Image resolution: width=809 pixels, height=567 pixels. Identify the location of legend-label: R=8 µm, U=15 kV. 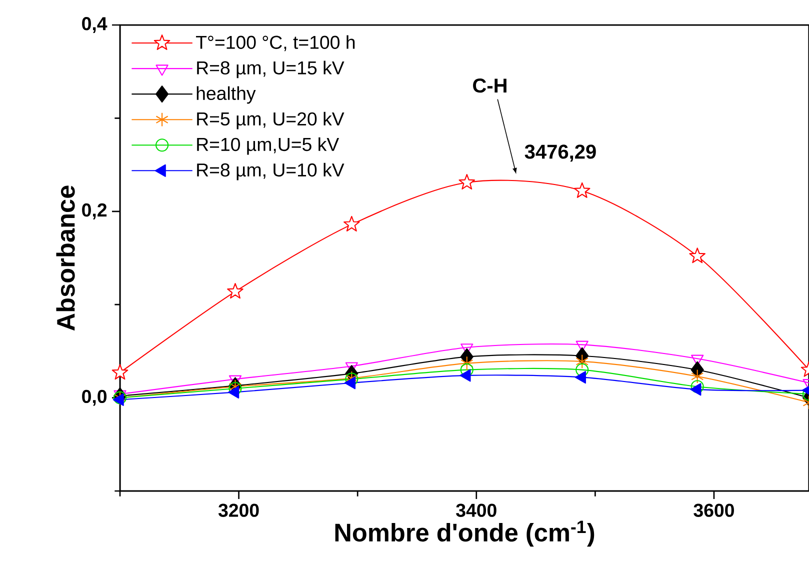
(270, 69).